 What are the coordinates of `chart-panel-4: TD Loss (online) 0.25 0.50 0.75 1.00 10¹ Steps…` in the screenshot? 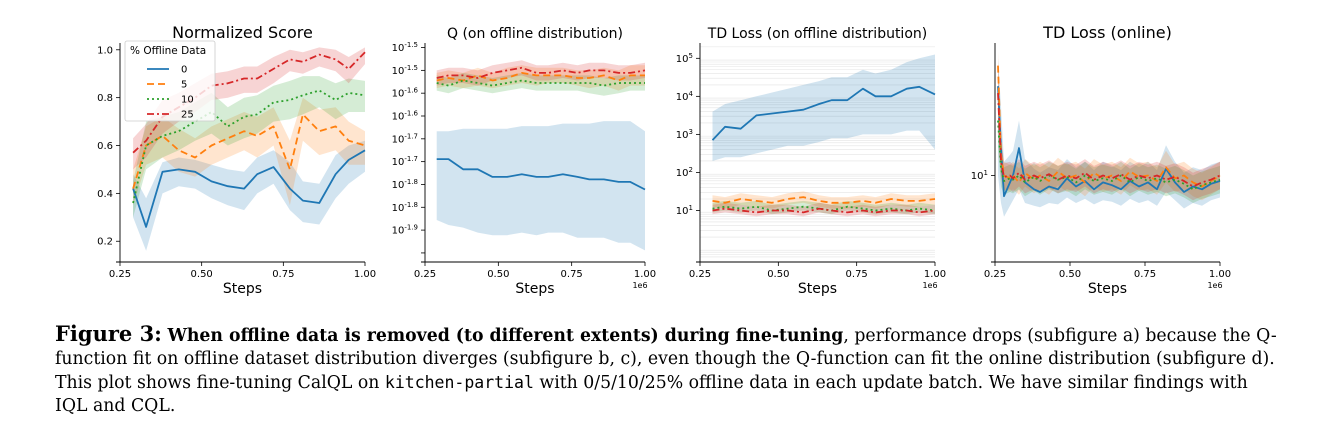 It's located at (1101, 160).